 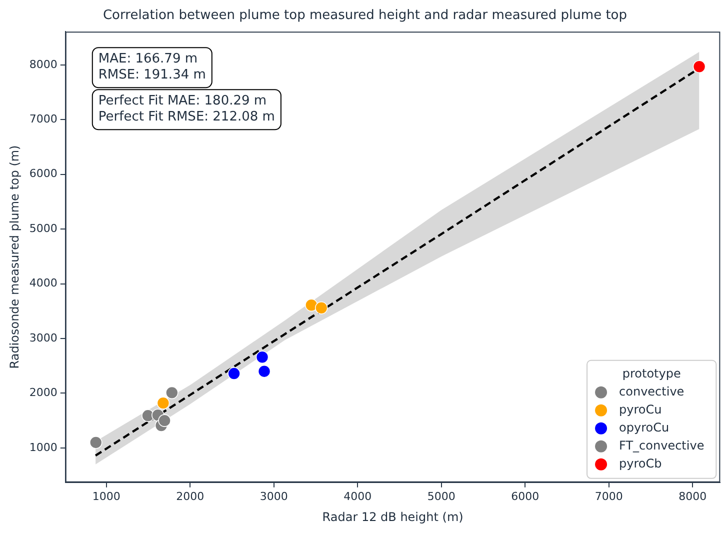 I want to click on x-axis-title: Radar 12 dB height (m), so click(x=393, y=517).